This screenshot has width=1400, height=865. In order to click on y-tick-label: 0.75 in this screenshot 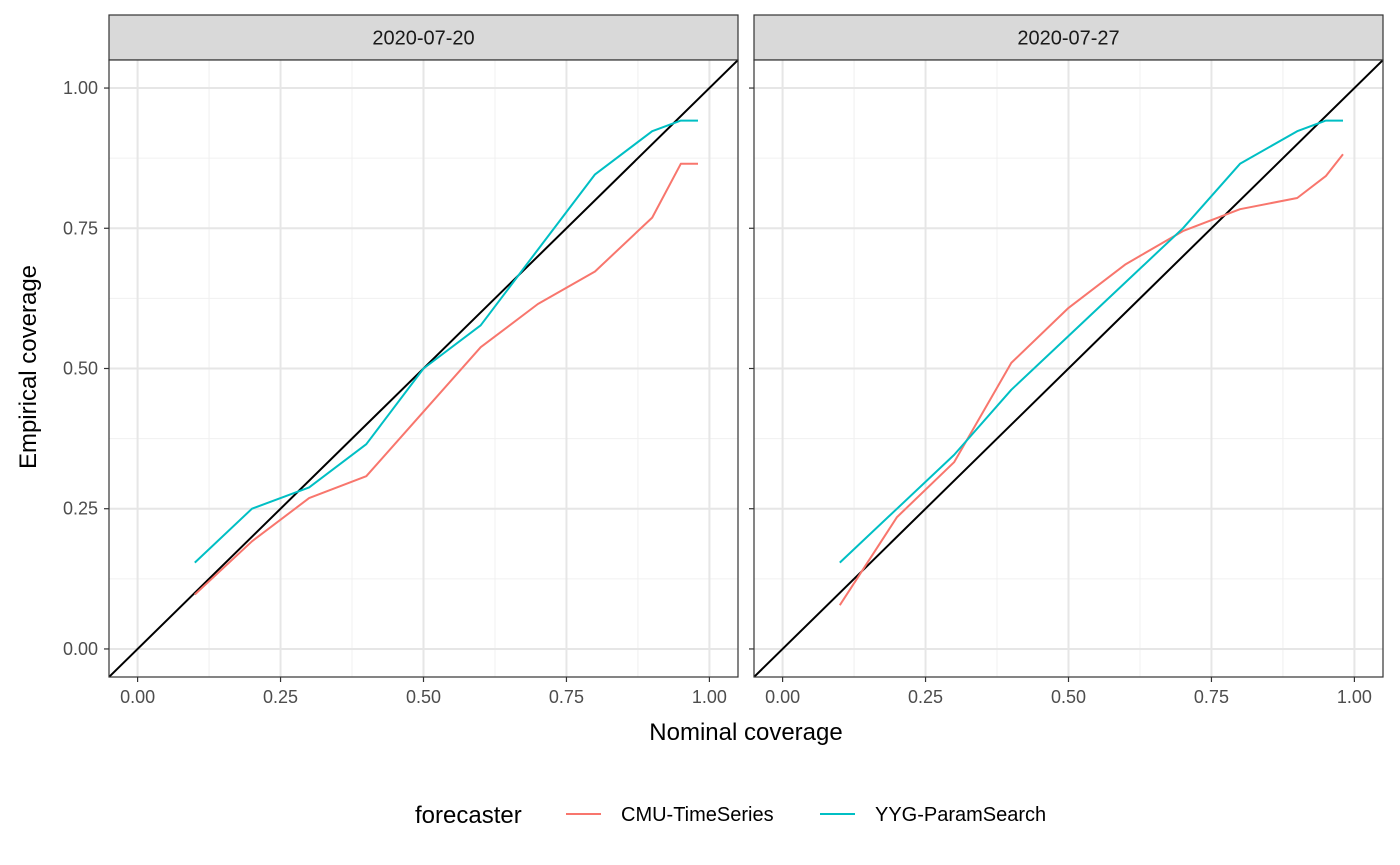, I will do `click(80, 228)`.